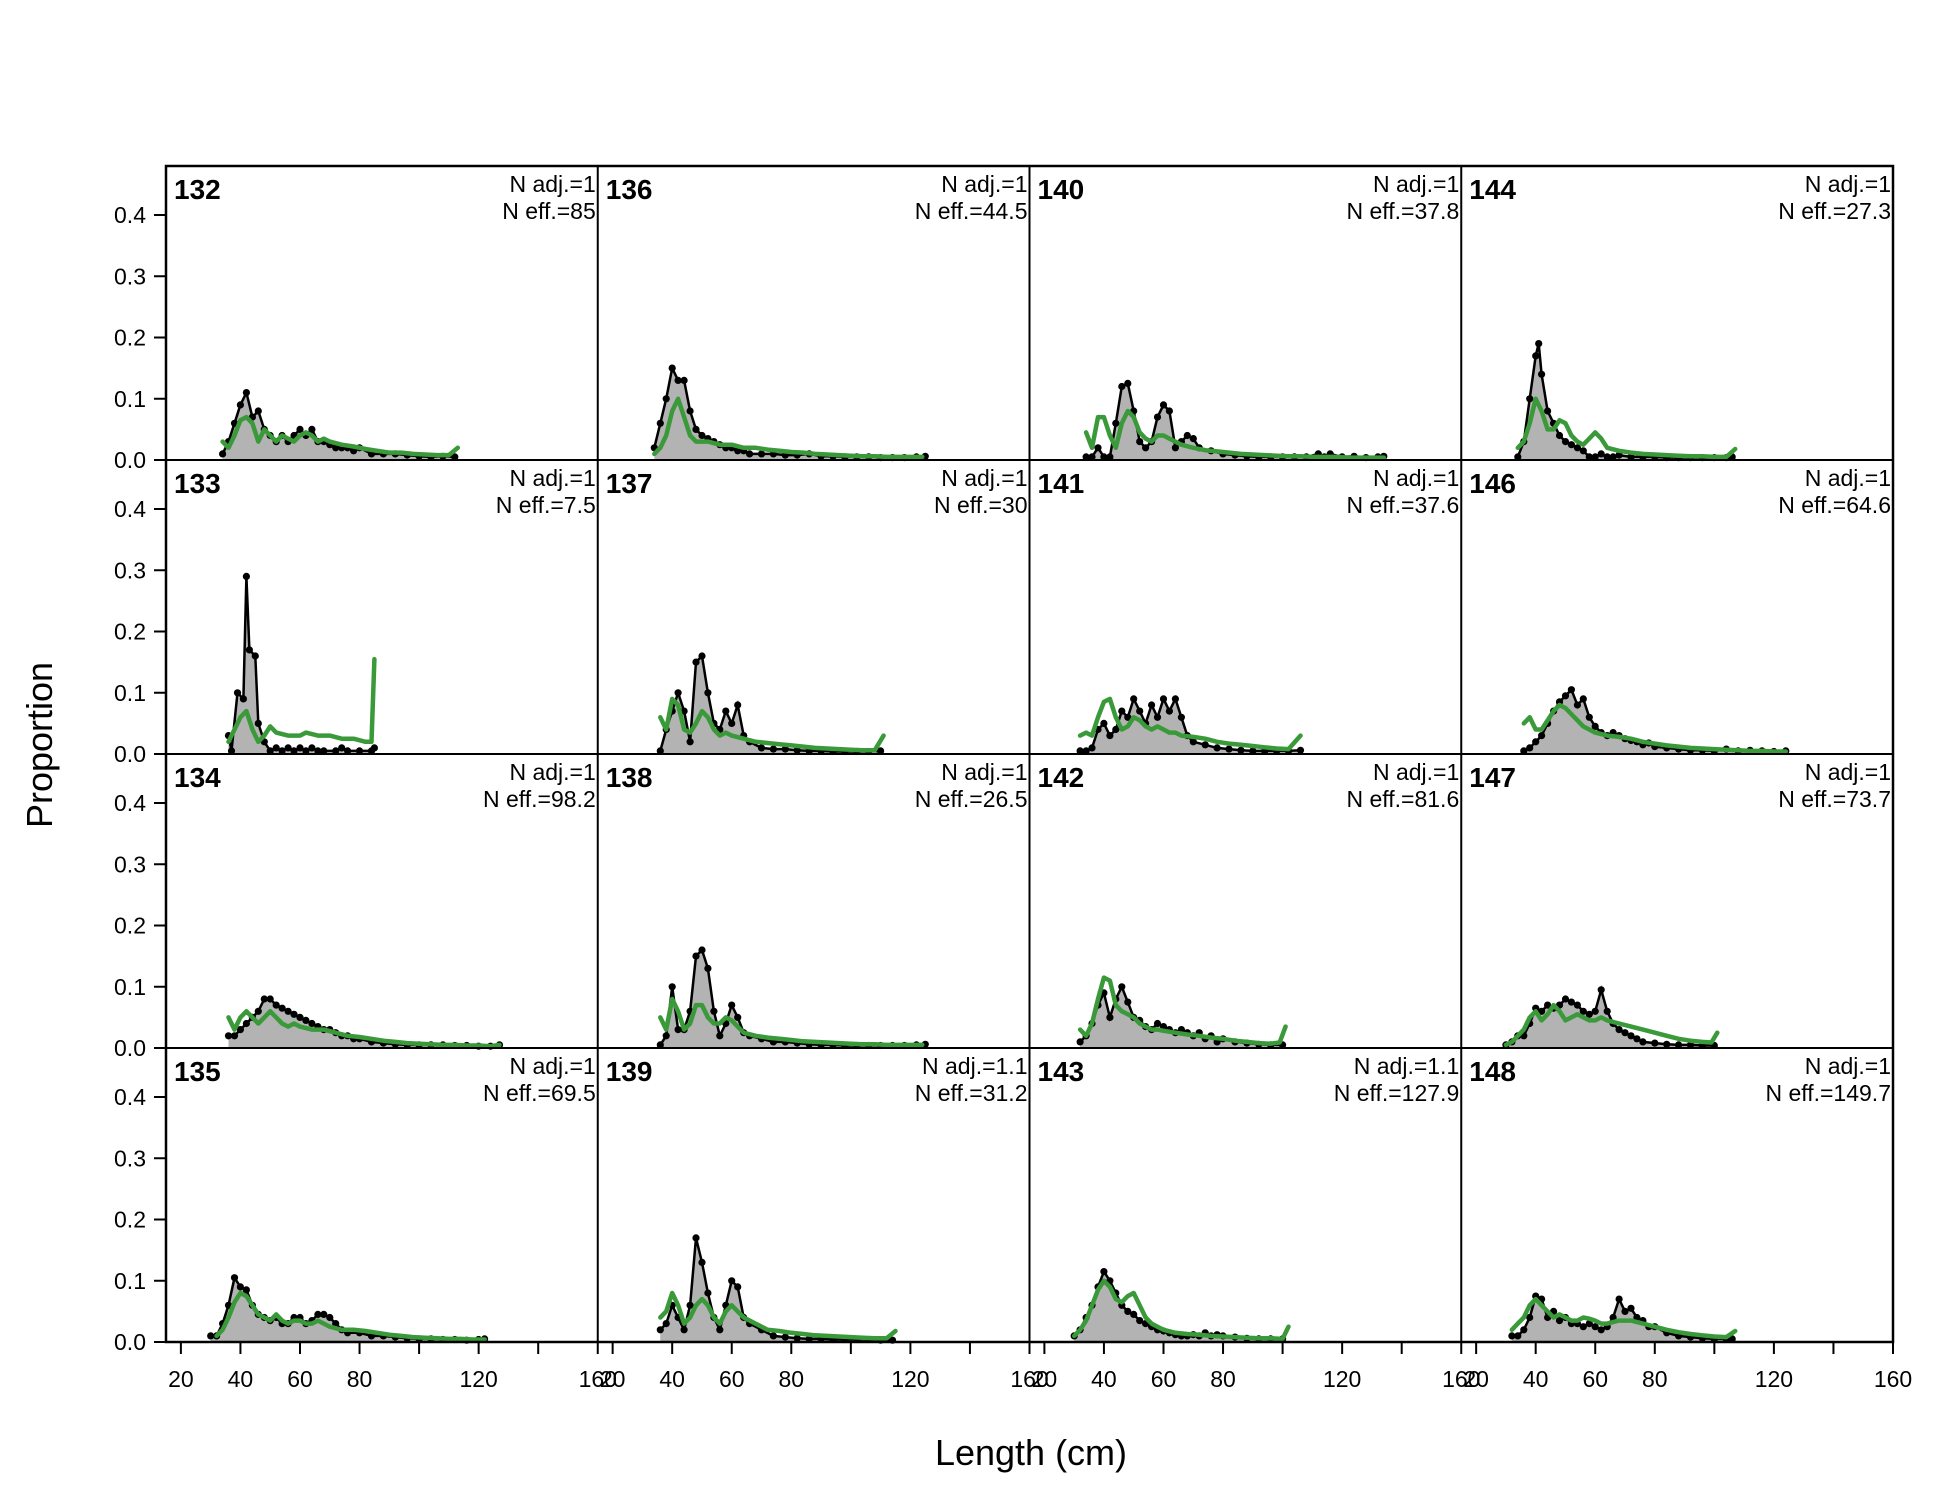  I want to click on panel-147: 147 N adj.=1N eff.=73.7, so click(1677, 904).